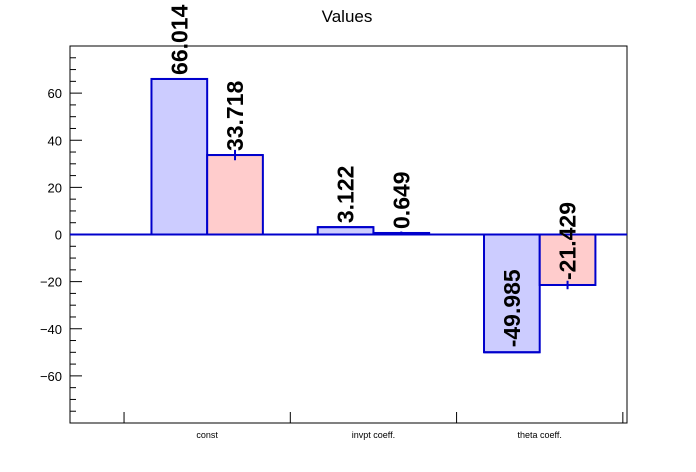 The image size is (696, 472). What do you see at coordinates (55, 187) in the screenshot?
I see `y-tick-label: 20` at bounding box center [55, 187].